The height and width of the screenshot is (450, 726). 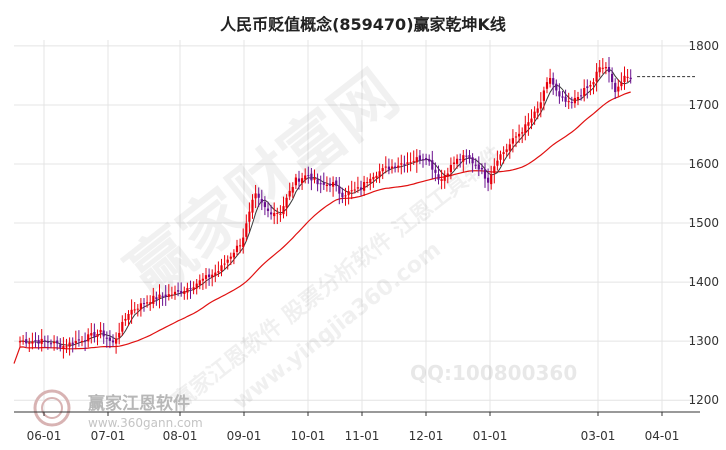 I want to click on watermark-logo-url: www.360gann.com, so click(x=145, y=423).